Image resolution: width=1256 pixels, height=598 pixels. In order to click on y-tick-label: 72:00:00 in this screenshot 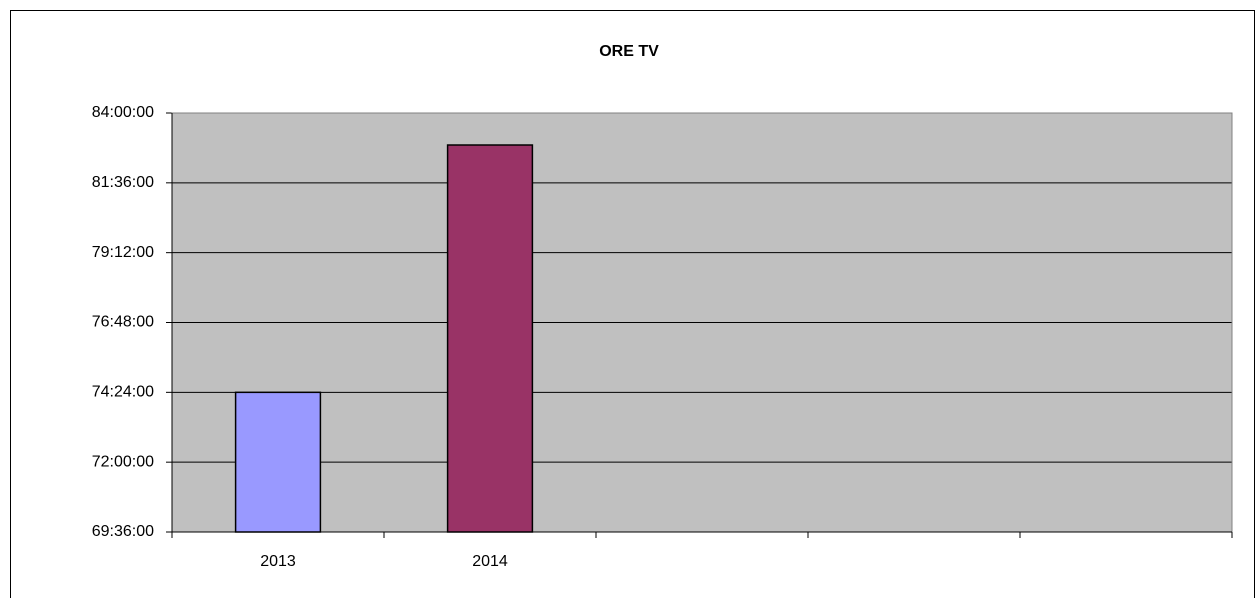, I will do `click(123, 461)`.